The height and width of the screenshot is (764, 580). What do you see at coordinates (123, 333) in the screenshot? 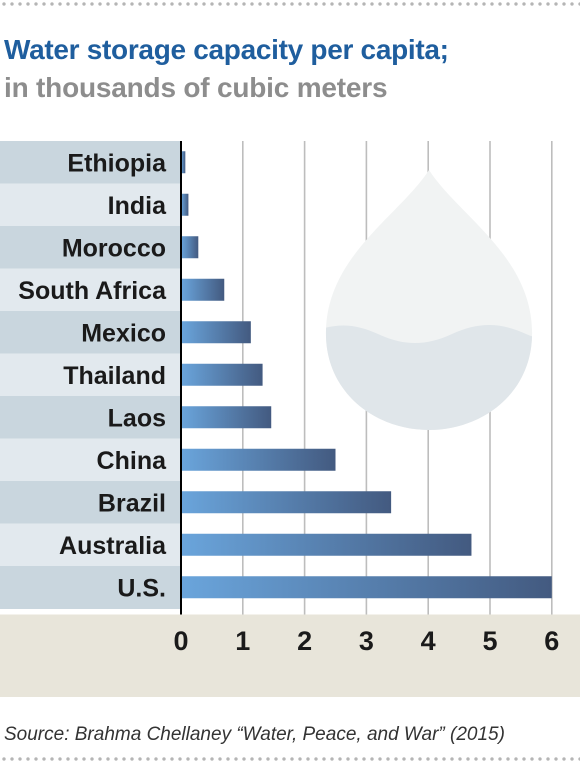
I see `category-label: Mexico` at bounding box center [123, 333].